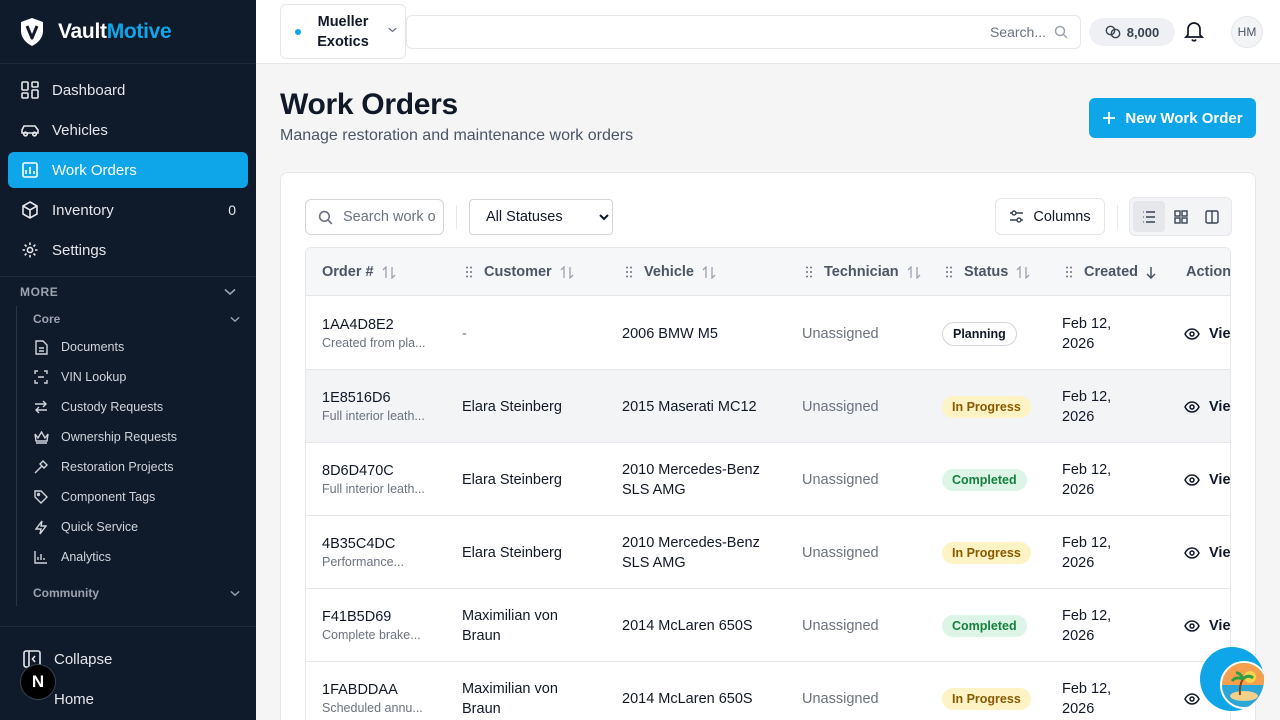  I want to click on more-label: MORE, so click(39, 291).